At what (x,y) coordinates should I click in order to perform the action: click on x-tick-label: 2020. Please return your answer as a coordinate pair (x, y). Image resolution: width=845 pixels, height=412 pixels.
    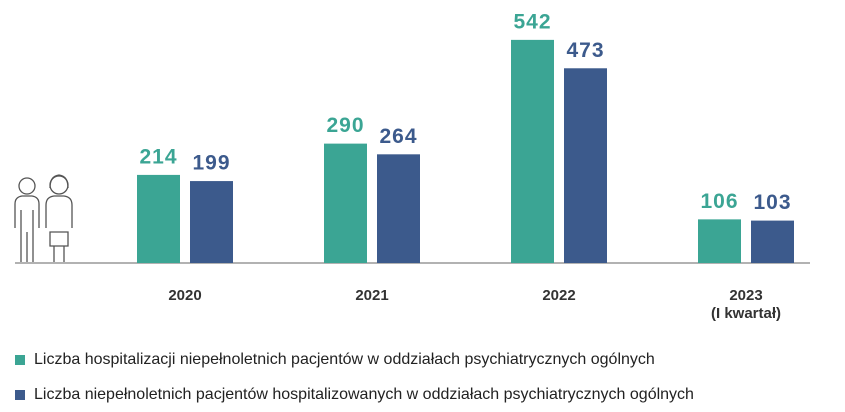
    Looking at the image, I should click on (184, 295).